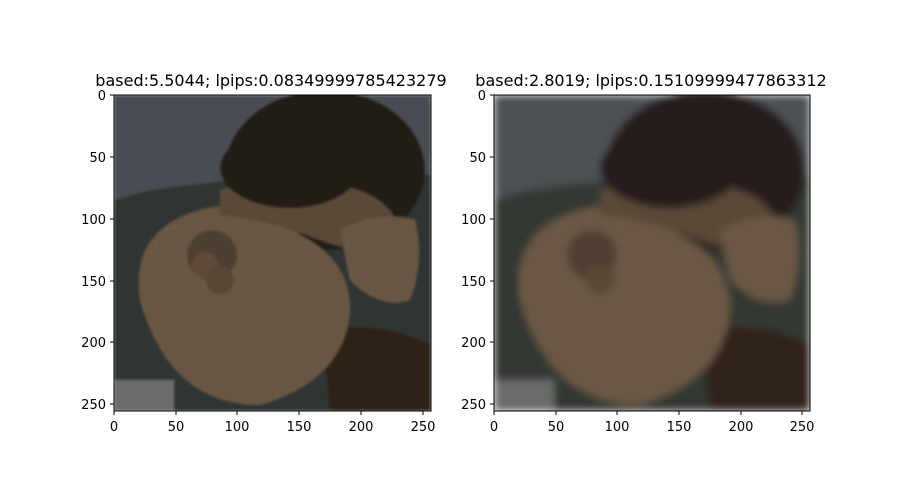 The height and width of the screenshot is (500, 900). I want to click on panel-title-right: based:2.8019; lpips:0.15109999477863312, so click(650, 80).